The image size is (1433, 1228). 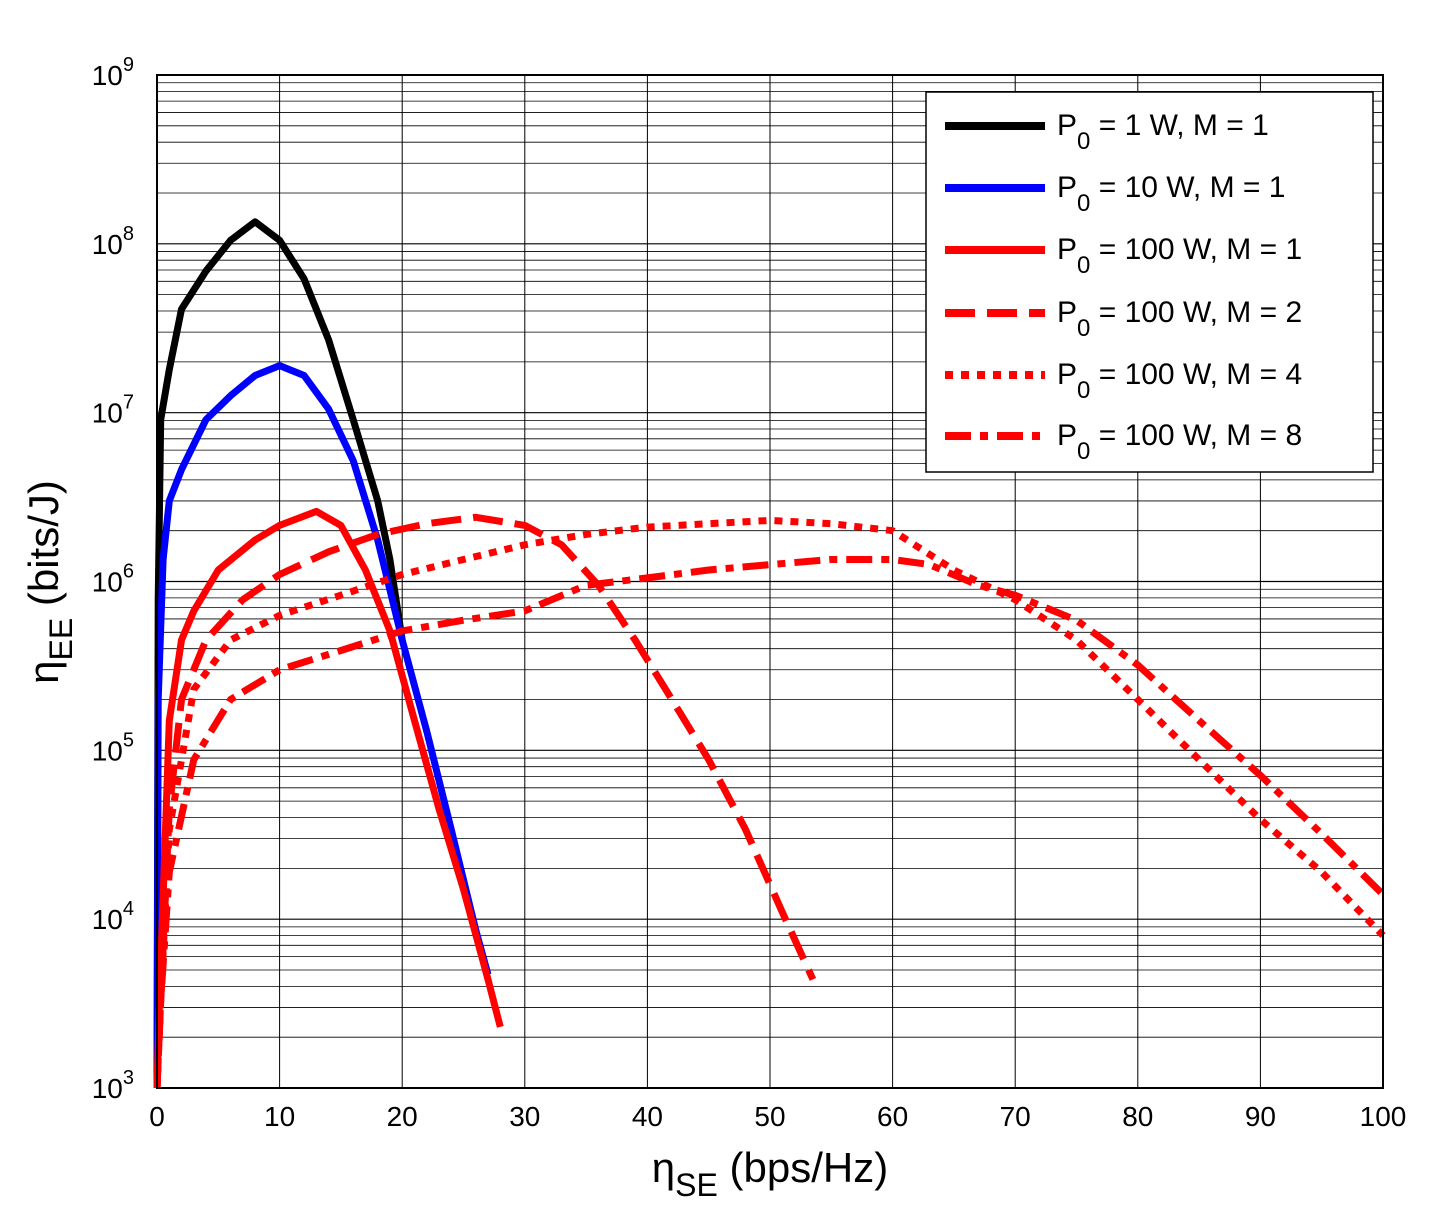 What do you see at coordinates (1179, 256) in the screenshot?
I see `legend-label-3: P0 = 100 W, M = 1` at bounding box center [1179, 256].